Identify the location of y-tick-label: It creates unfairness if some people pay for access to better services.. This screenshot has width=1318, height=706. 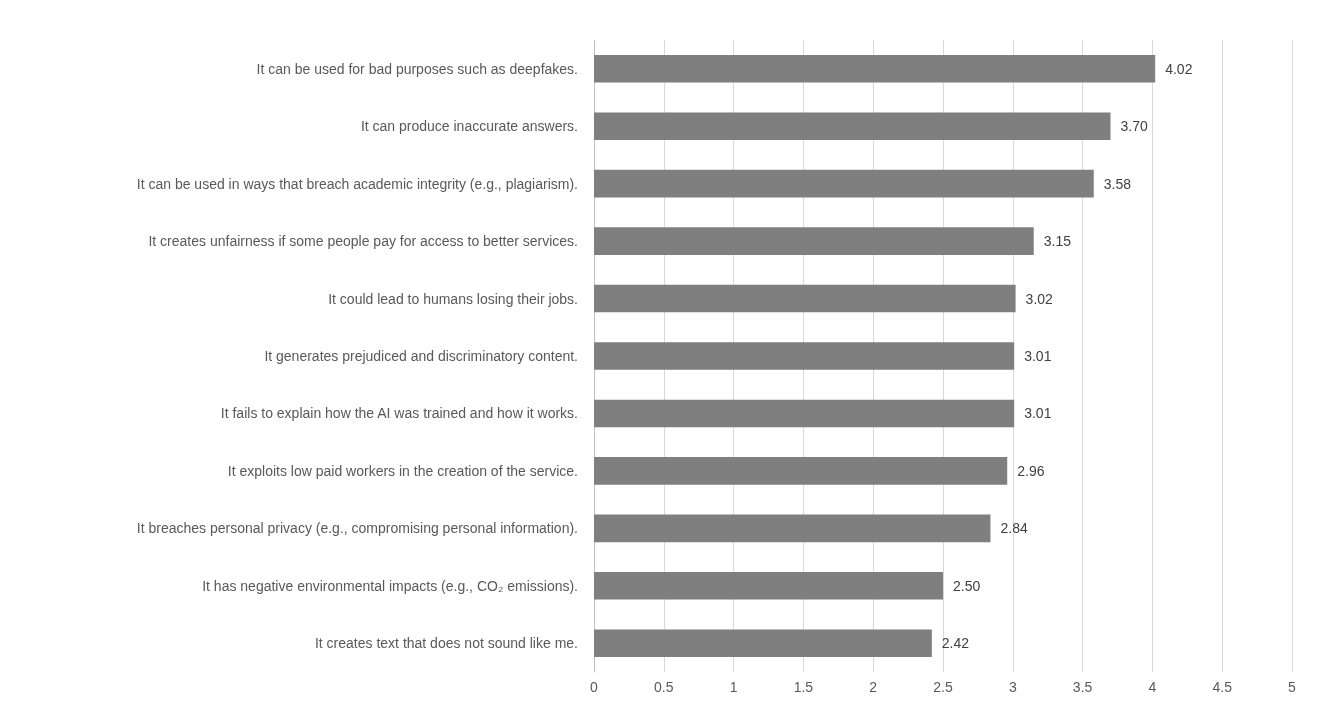
(363, 241).